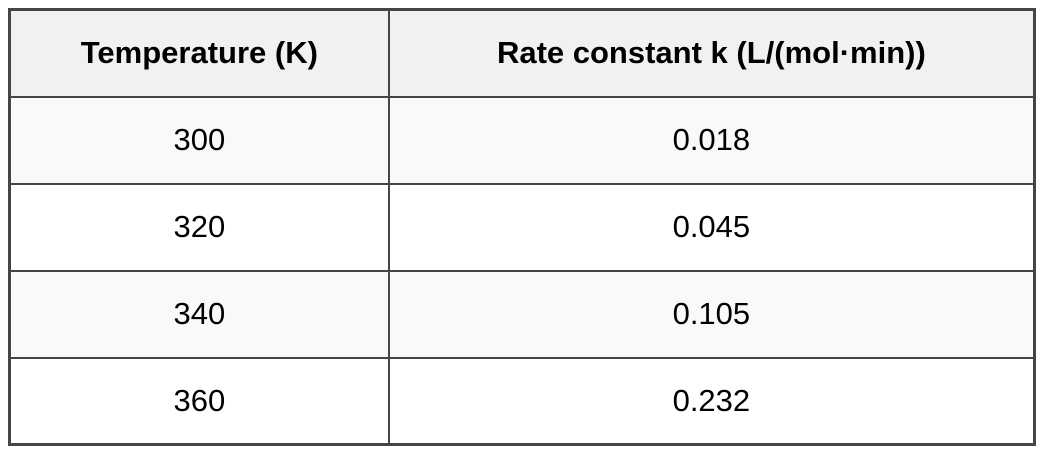 This screenshot has width=1044, height=450. Describe the element at coordinates (199, 227) in the screenshot. I see `cell-temperature: 320` at that location.